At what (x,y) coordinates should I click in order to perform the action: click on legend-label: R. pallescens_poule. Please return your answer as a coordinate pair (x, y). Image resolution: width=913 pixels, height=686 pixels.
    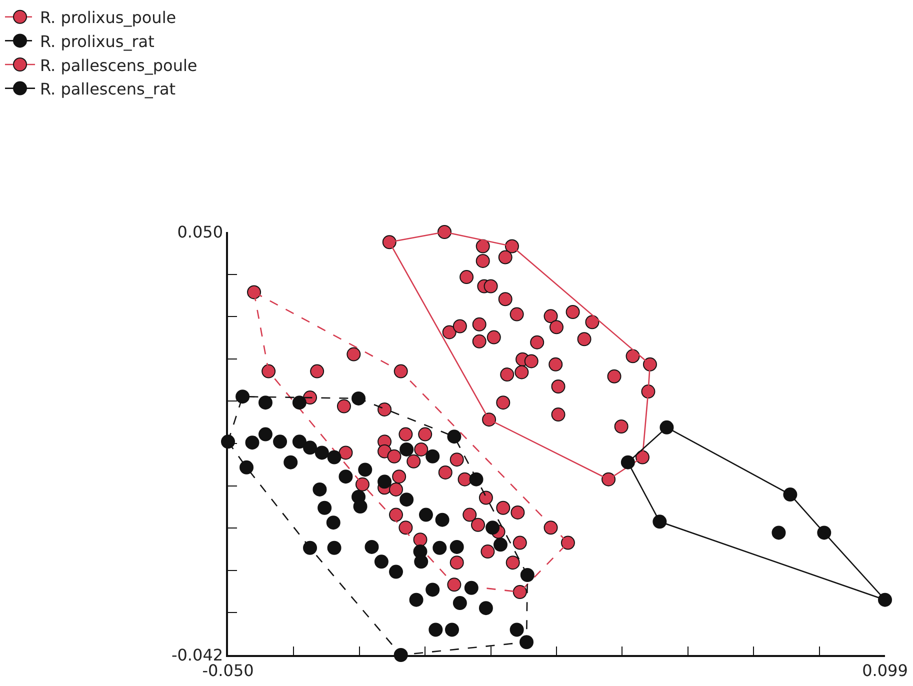
    Looking at the image, I should click on (119, 65).